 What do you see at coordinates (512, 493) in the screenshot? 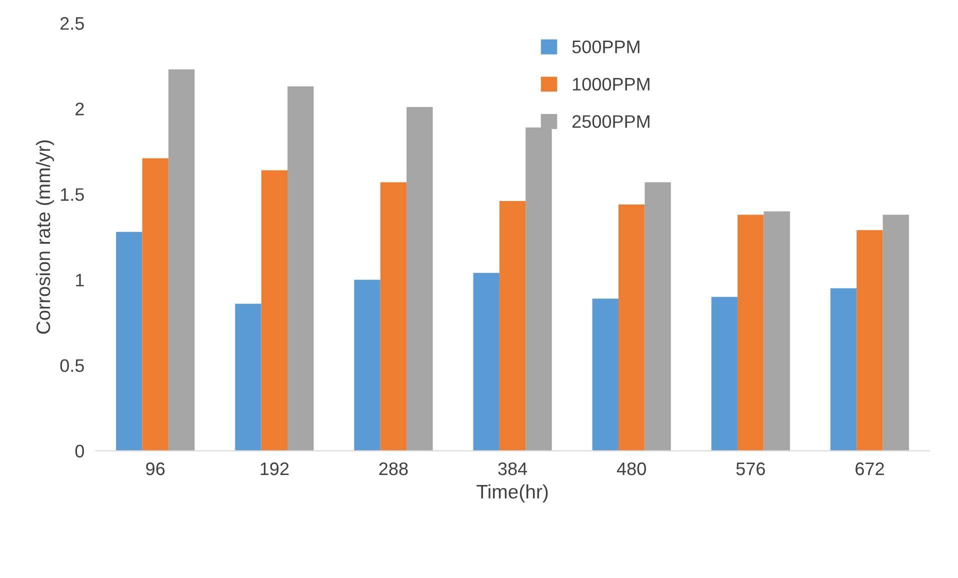
I see `x-axis-title: Time(hr)` at bounding box center [512, 493].